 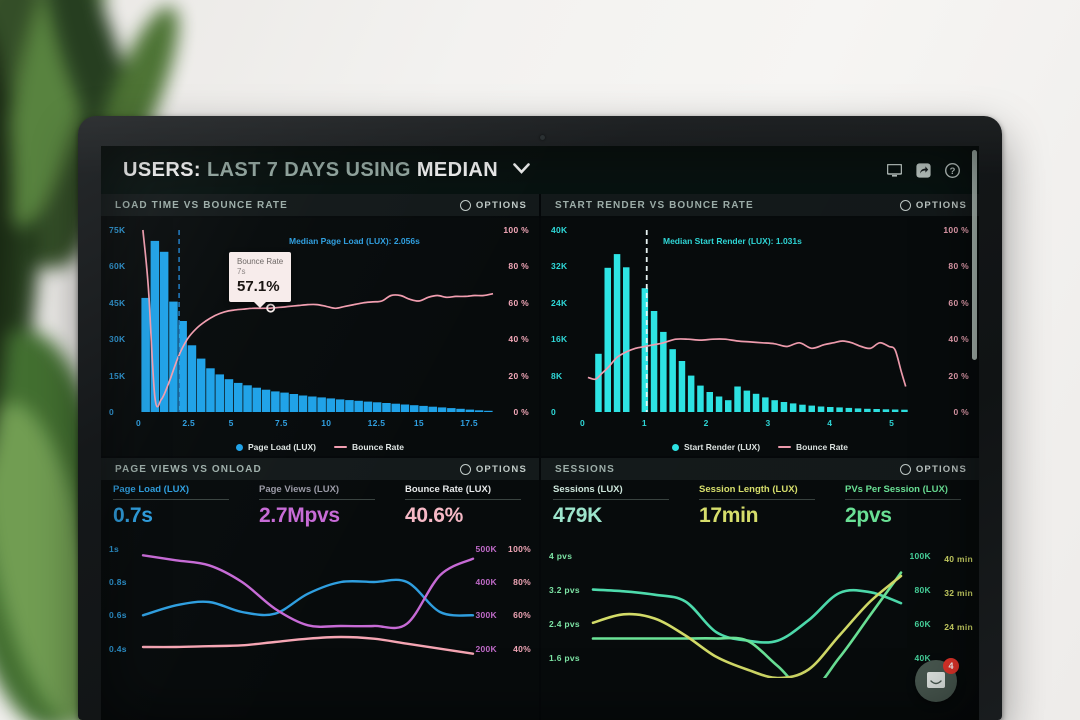 What do you see at coordinates (952, 170) in the screenshot?
I see `help-icon: ?` at bounding box center [952, 170].